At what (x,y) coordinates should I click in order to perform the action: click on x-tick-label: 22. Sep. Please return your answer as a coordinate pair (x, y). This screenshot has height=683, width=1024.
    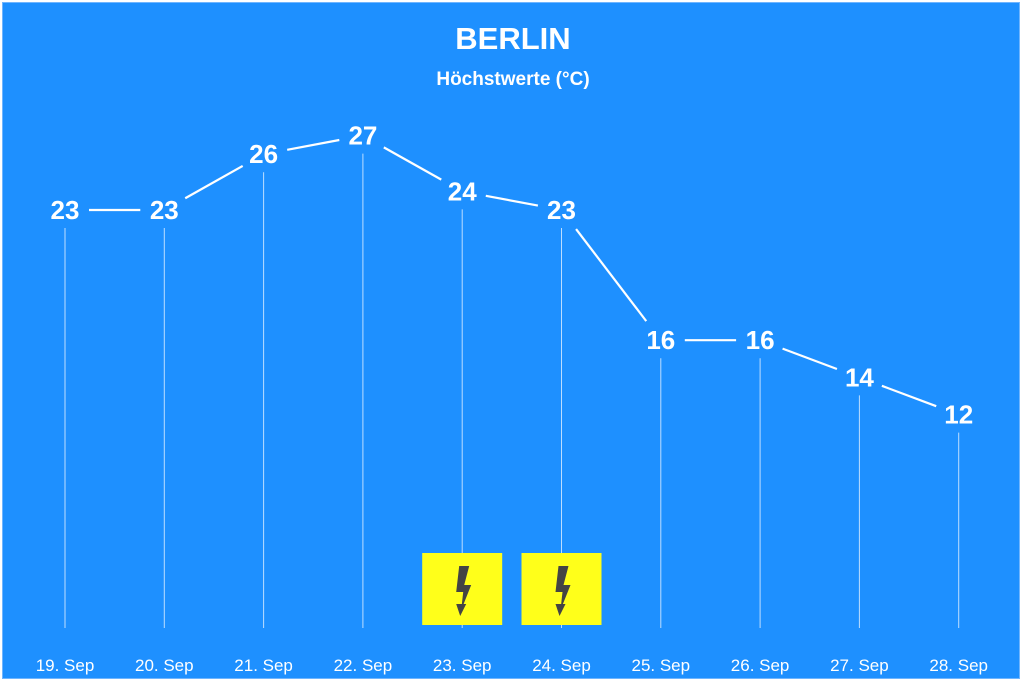
    Looking at the image, I should click on (363, 665).